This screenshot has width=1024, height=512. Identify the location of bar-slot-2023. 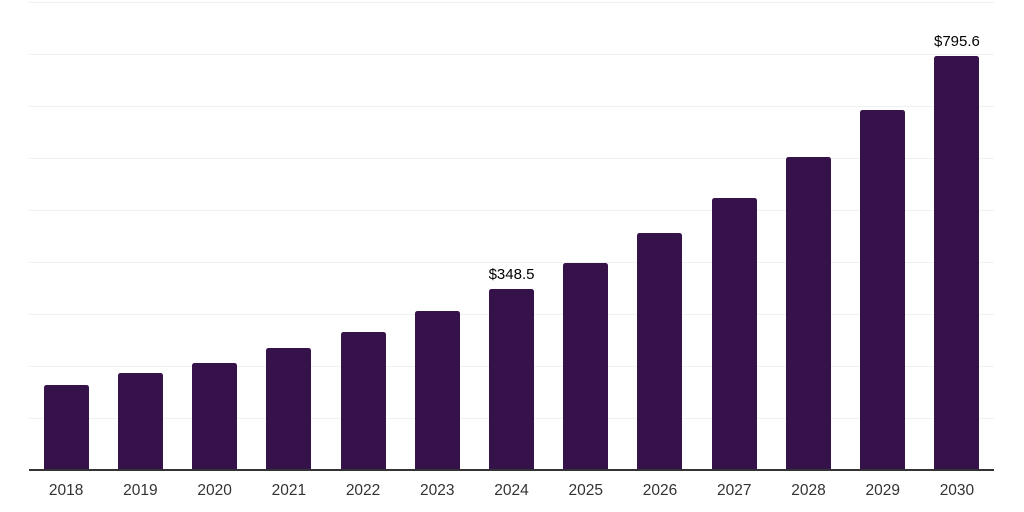
(437, 236).